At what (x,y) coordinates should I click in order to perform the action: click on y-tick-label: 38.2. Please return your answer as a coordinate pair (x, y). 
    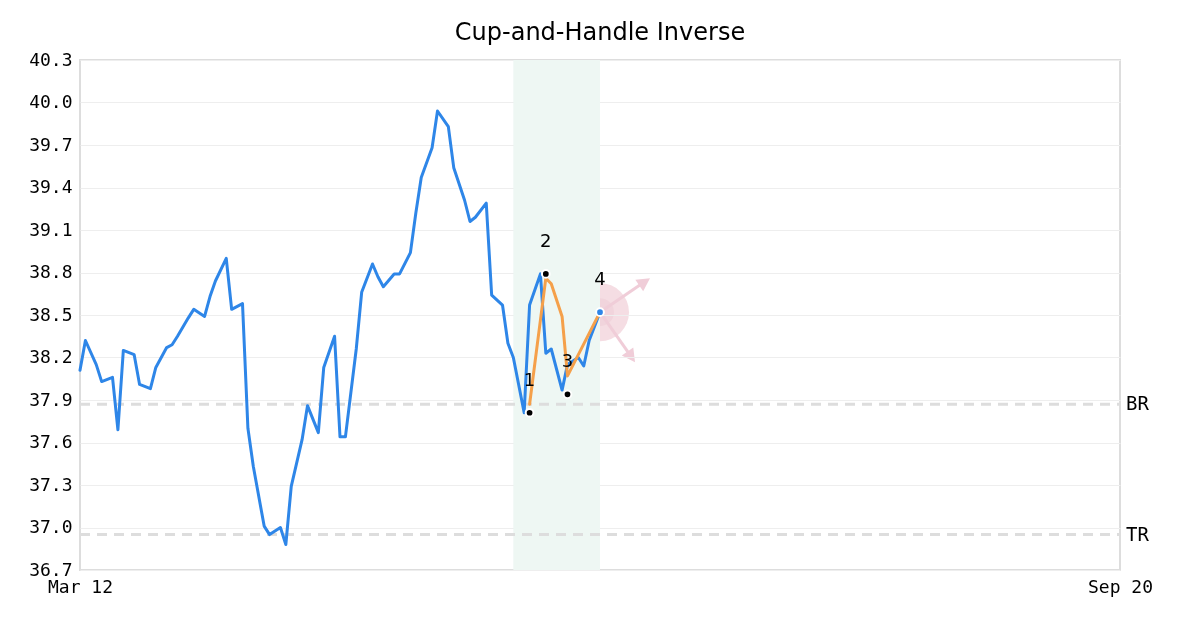
    Looking at the image, I should click on (51, 356).